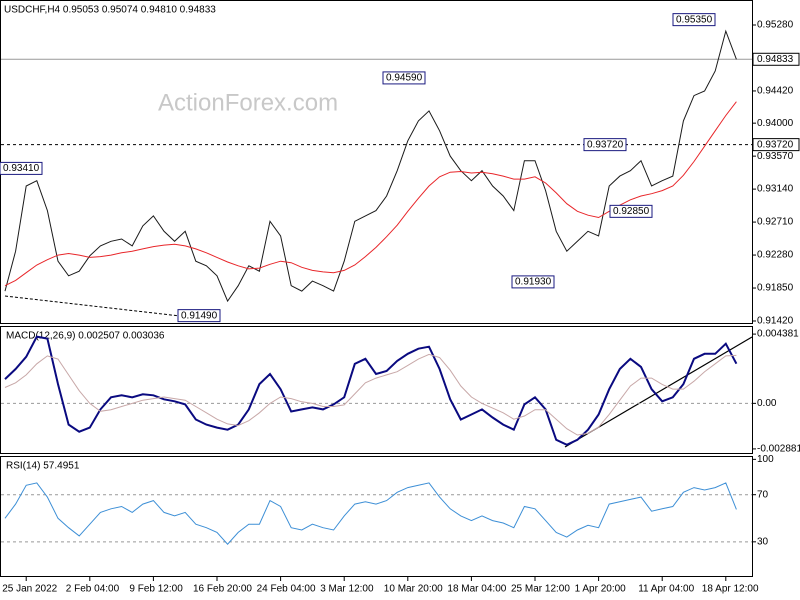  I want to click on annotation-label: 0.92850, so click(631, 211).